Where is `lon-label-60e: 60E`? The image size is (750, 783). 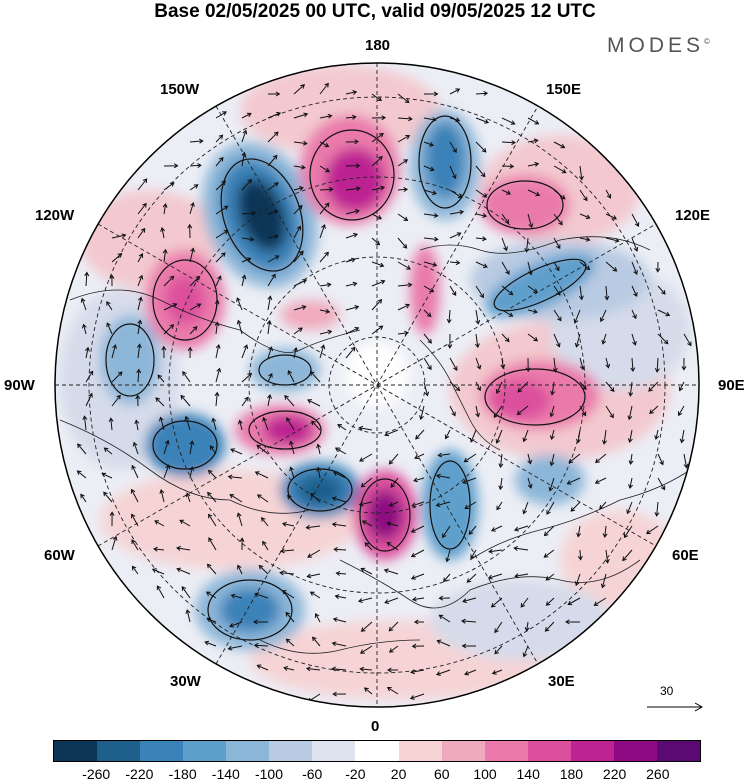 lon-label-60e: 60E is located at coordinates (685, 555).